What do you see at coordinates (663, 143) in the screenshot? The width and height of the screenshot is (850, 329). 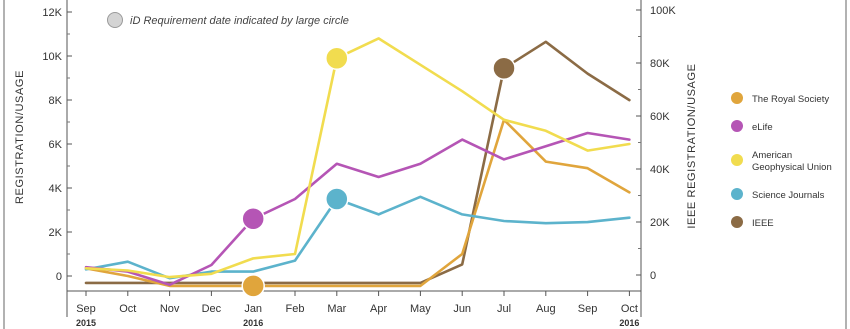 I see `right-axis-ticks: 0 20K 40K 60K 80K 100K` at bounding box center [663, 143].